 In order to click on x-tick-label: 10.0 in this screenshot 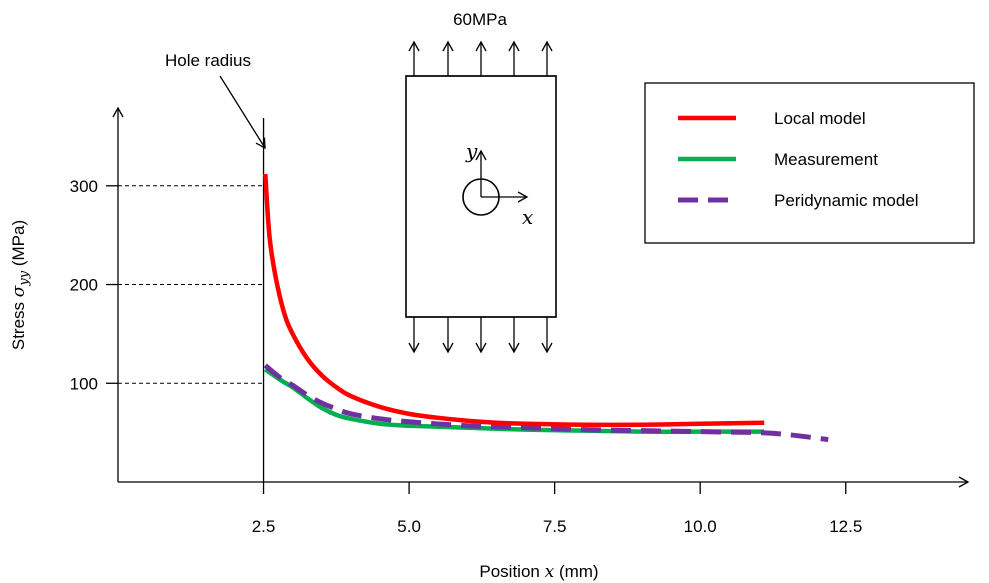, I will do `click(700, 526)`.